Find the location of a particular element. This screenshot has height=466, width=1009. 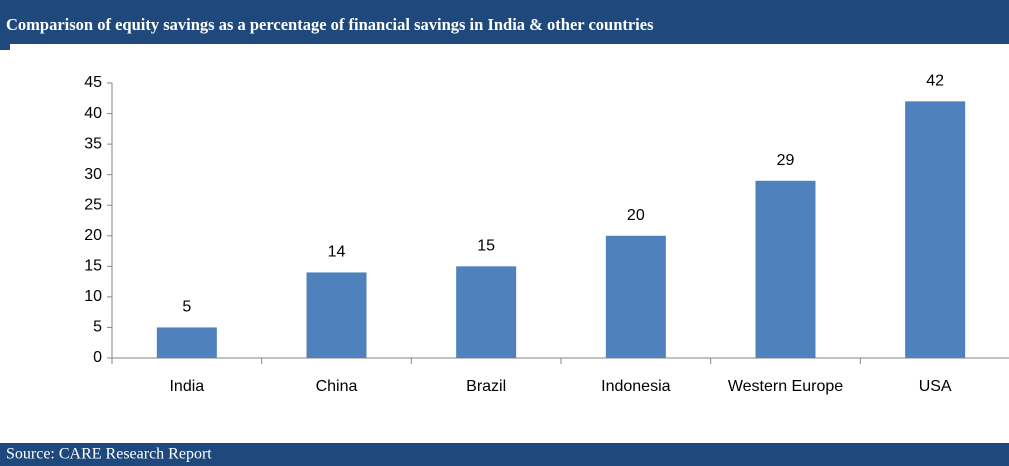

data-label: 5 is located at coordinates (186, 307).